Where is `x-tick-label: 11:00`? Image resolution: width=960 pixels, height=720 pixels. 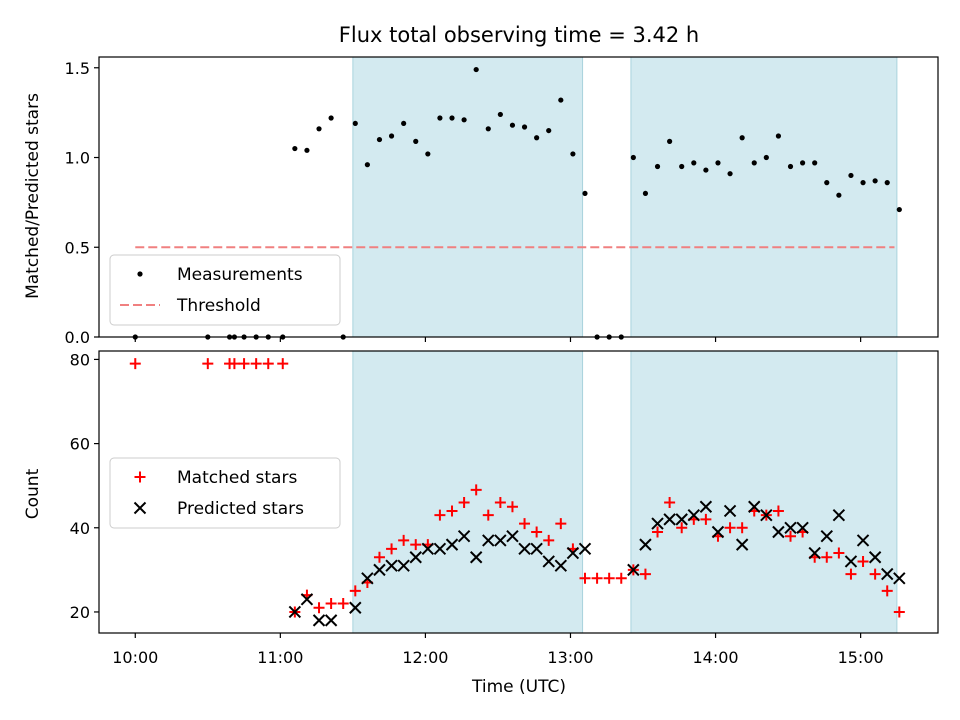 x-tick-label: 11:00 is located at coordinates (280, 657).